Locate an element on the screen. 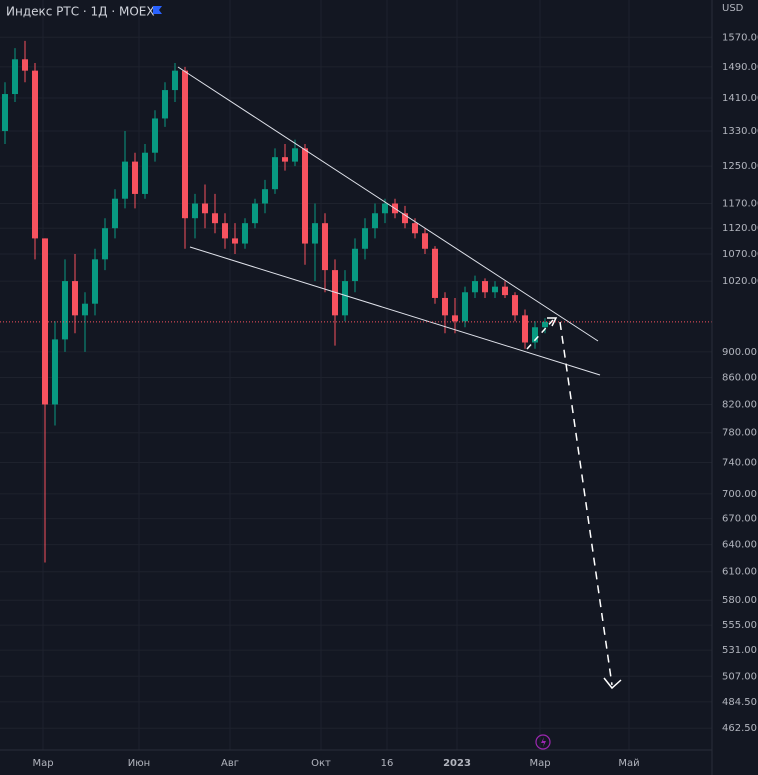 This screenshot has width=758, height=775. y-tick-label: 1330.00 is located at coordinates (740, 131).